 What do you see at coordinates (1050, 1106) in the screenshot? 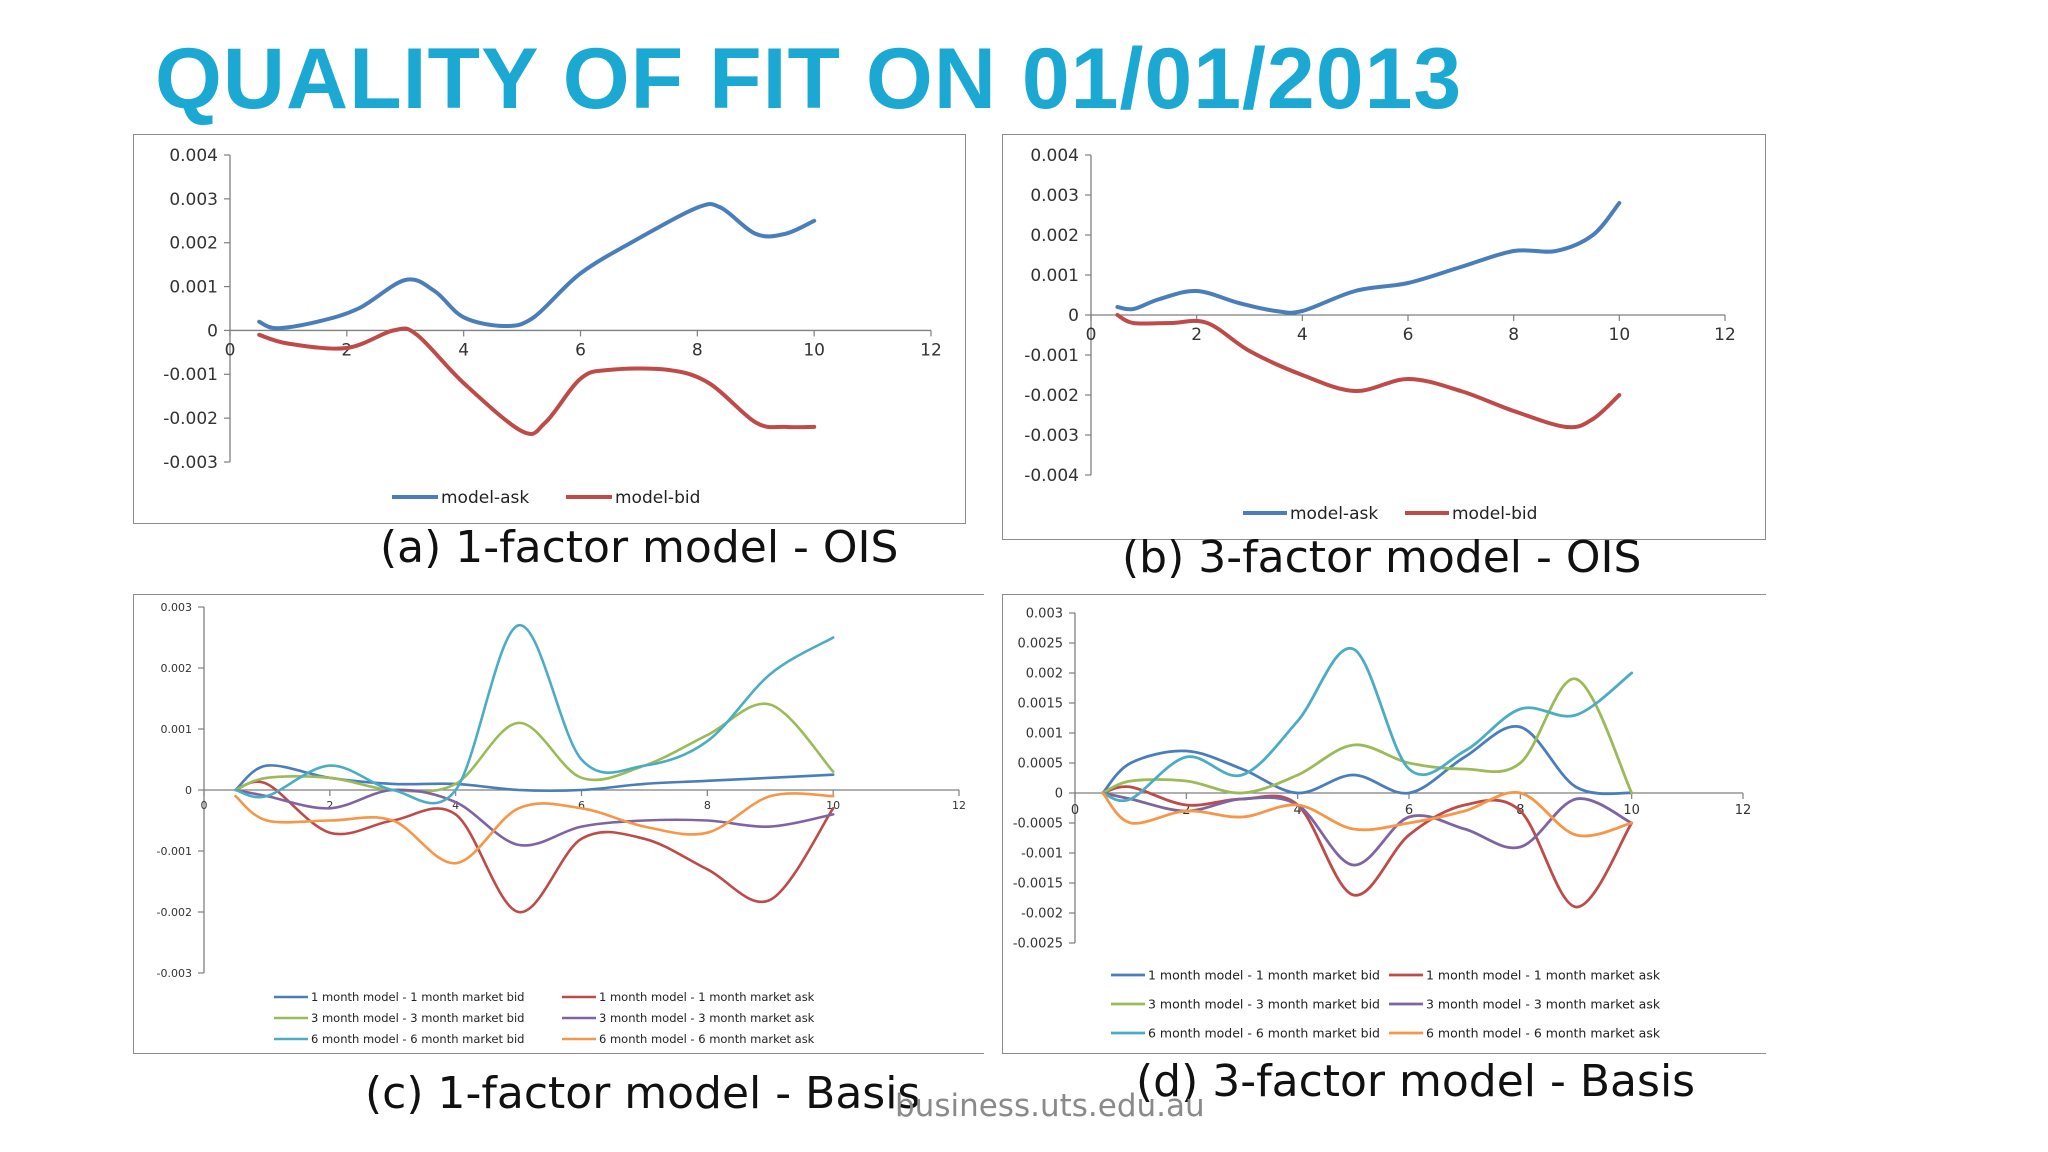
I see `footer-url: business.uts.edu.au` at bounding box center [1050, 1106].